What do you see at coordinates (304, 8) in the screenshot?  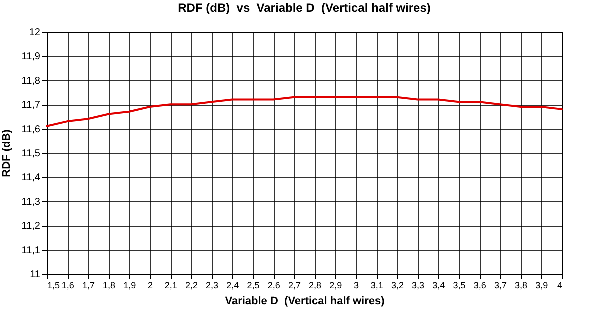 I see `chart-title: RDF (dB) vs Variable D (Vertical half wires)` at bounding box center [304, 8].